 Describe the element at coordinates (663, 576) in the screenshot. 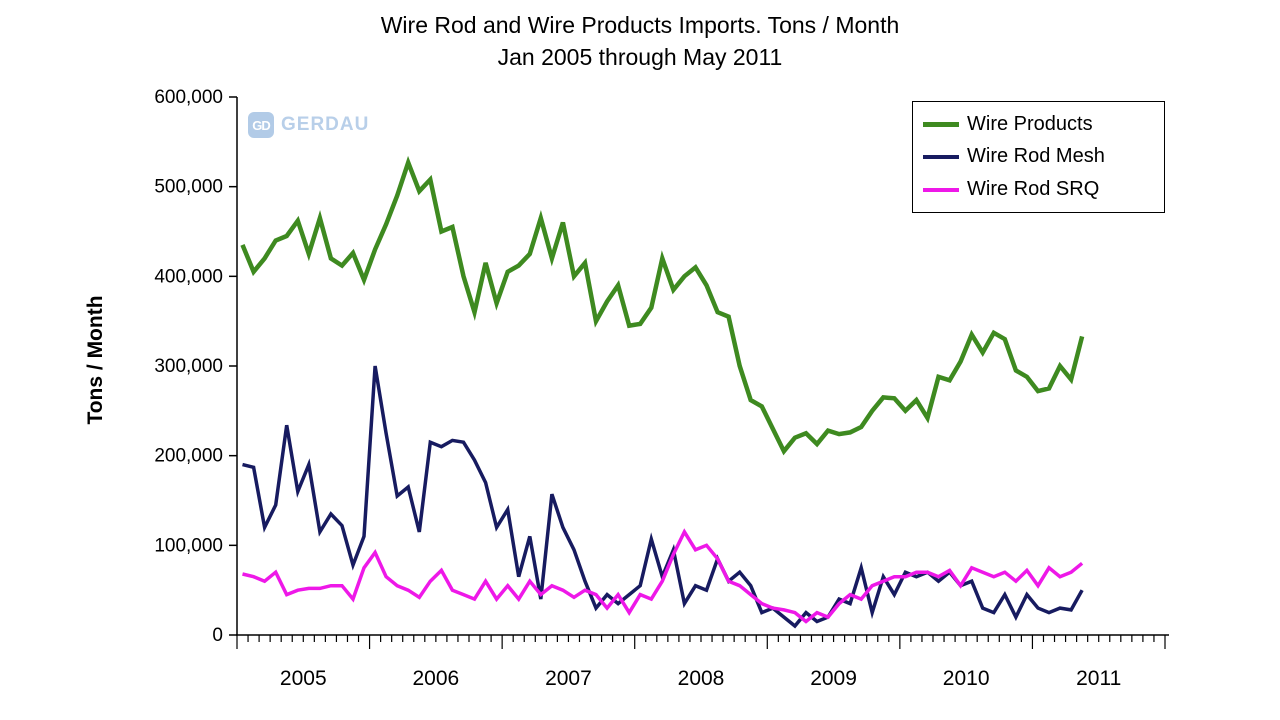

I see `series-line-wire-rod-srq` at that location.